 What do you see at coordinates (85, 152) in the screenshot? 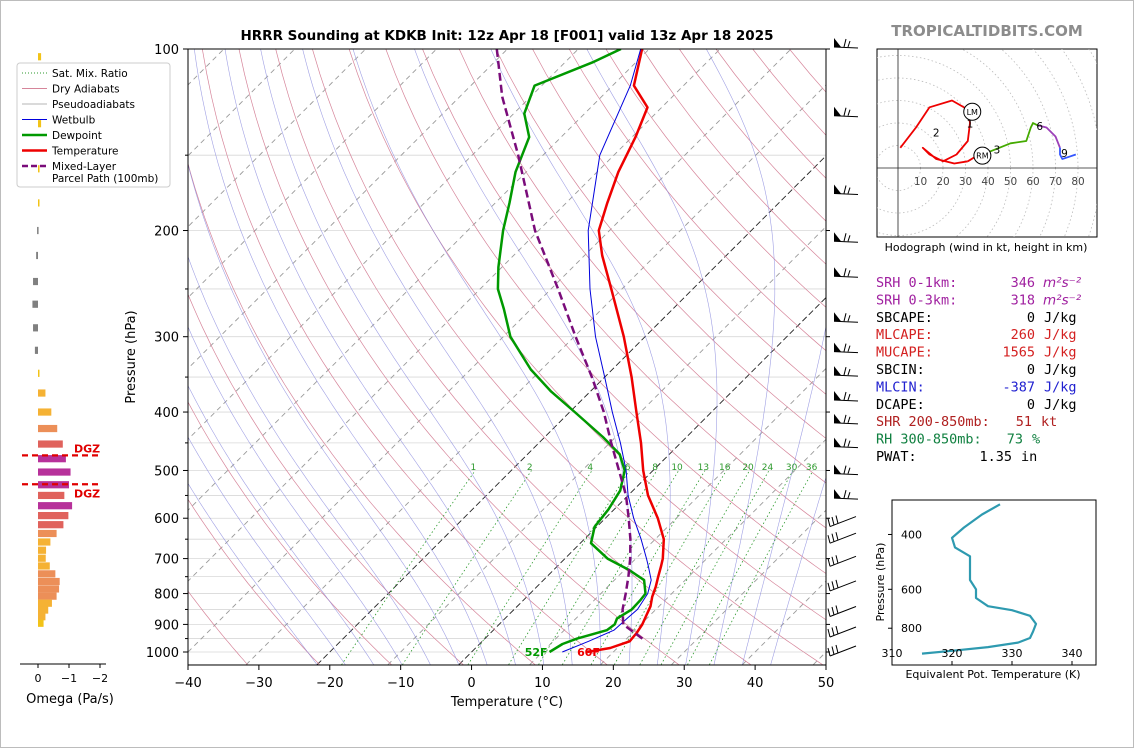
I see `legend-label: Temperature` at bounding box center [85, 152].